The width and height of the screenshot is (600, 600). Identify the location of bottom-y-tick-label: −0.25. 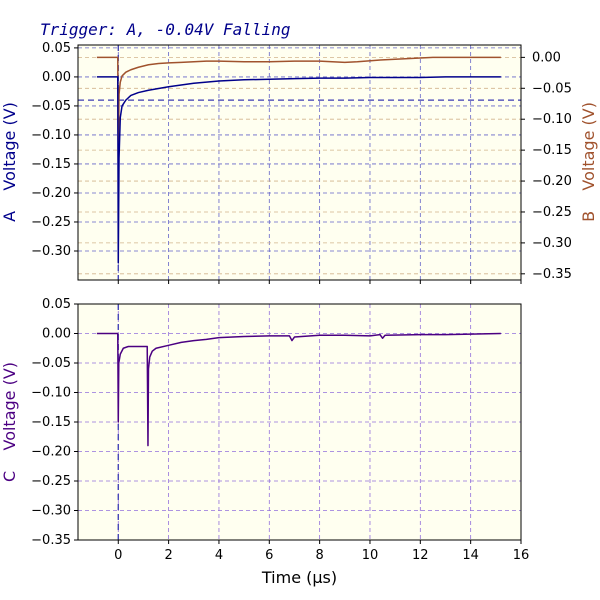
(51, 481).